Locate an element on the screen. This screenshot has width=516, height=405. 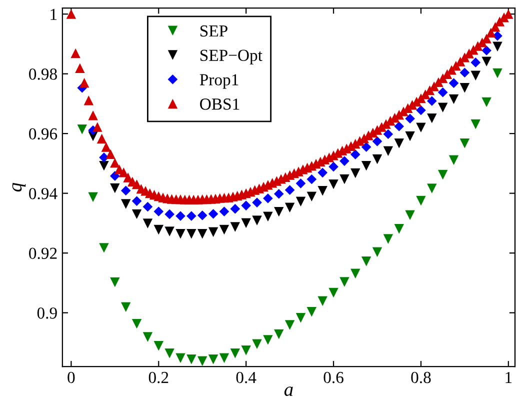
y-tick-label: 1 is located at coordinates (53, 14).